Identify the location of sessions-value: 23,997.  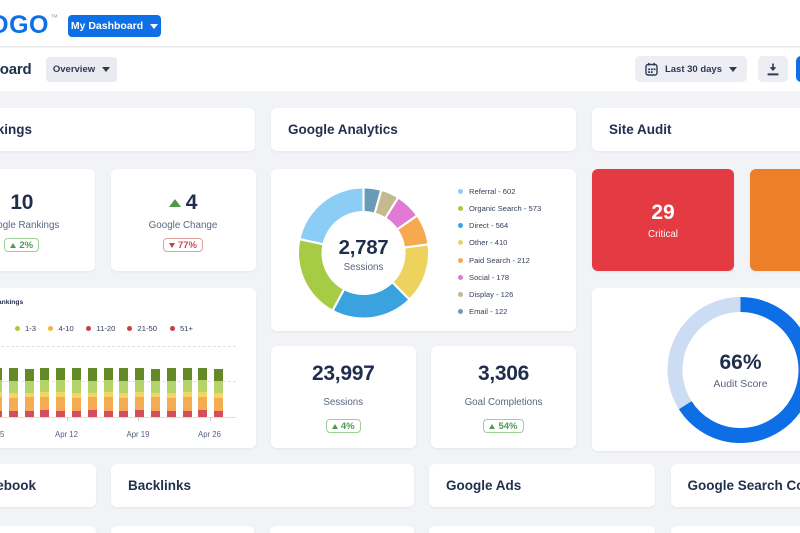
(343, 373).